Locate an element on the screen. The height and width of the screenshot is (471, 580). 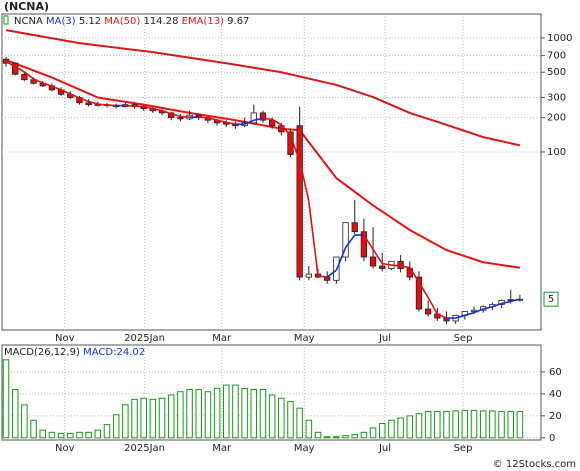
chart-title: (NCNA) is located at coordinates (26, 6).